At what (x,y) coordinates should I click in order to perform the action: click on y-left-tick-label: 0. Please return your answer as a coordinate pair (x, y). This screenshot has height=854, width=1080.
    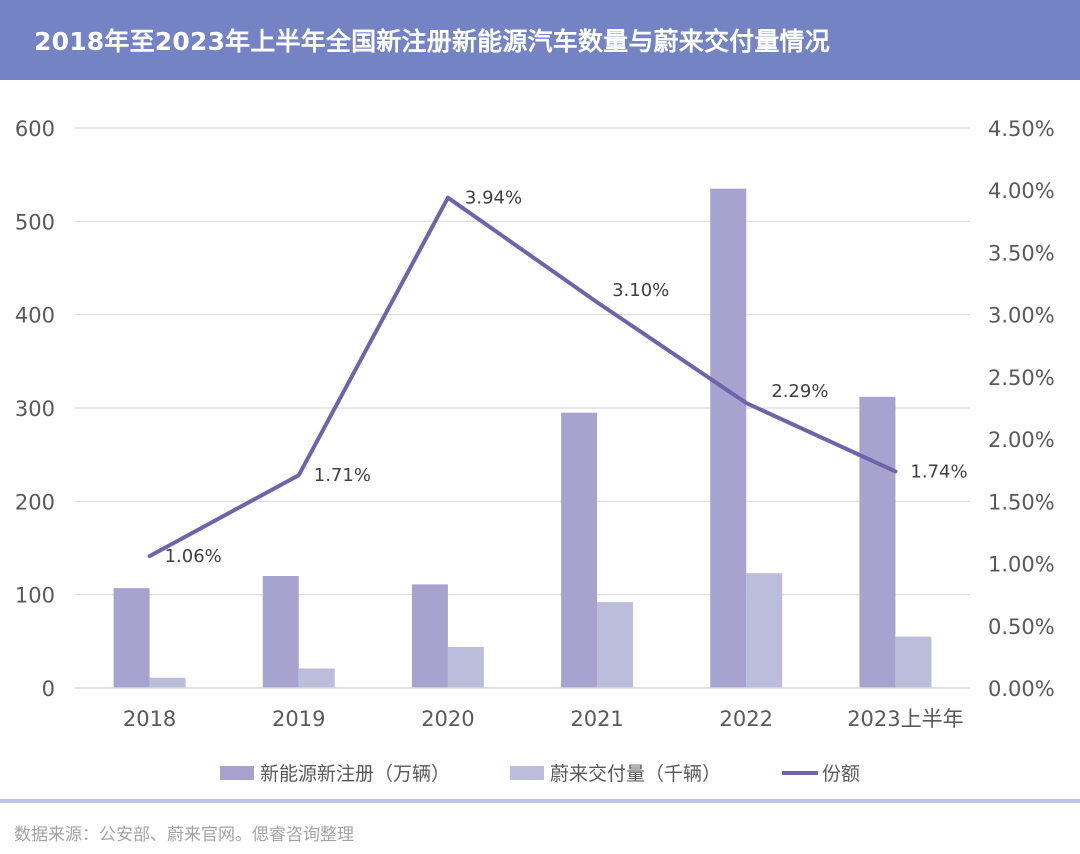
    Looking at the image, I should click on (48, 689).